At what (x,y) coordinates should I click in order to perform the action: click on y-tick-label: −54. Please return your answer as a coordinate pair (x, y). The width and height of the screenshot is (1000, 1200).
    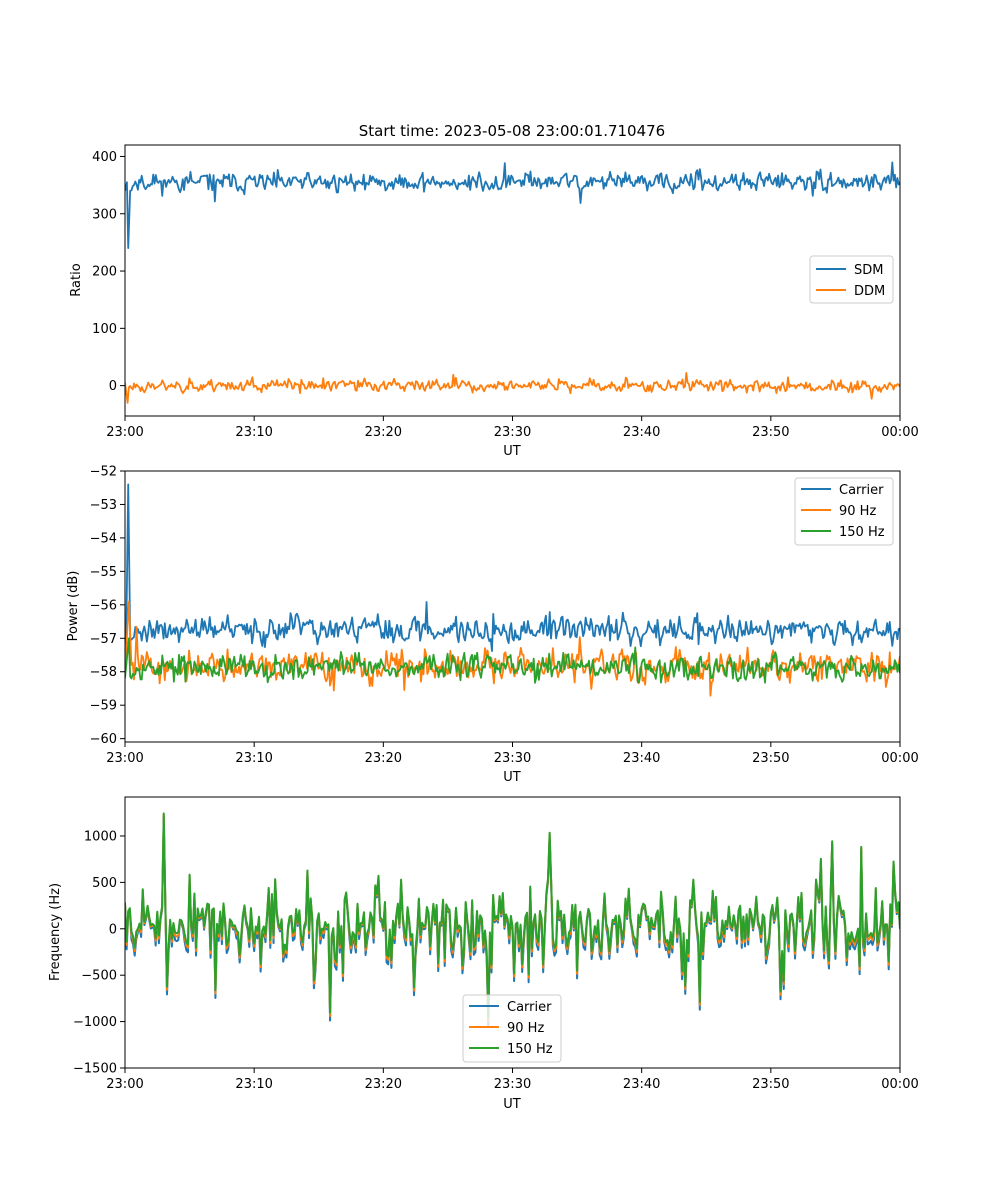
    Looking at the image, I should click on (103, 538).